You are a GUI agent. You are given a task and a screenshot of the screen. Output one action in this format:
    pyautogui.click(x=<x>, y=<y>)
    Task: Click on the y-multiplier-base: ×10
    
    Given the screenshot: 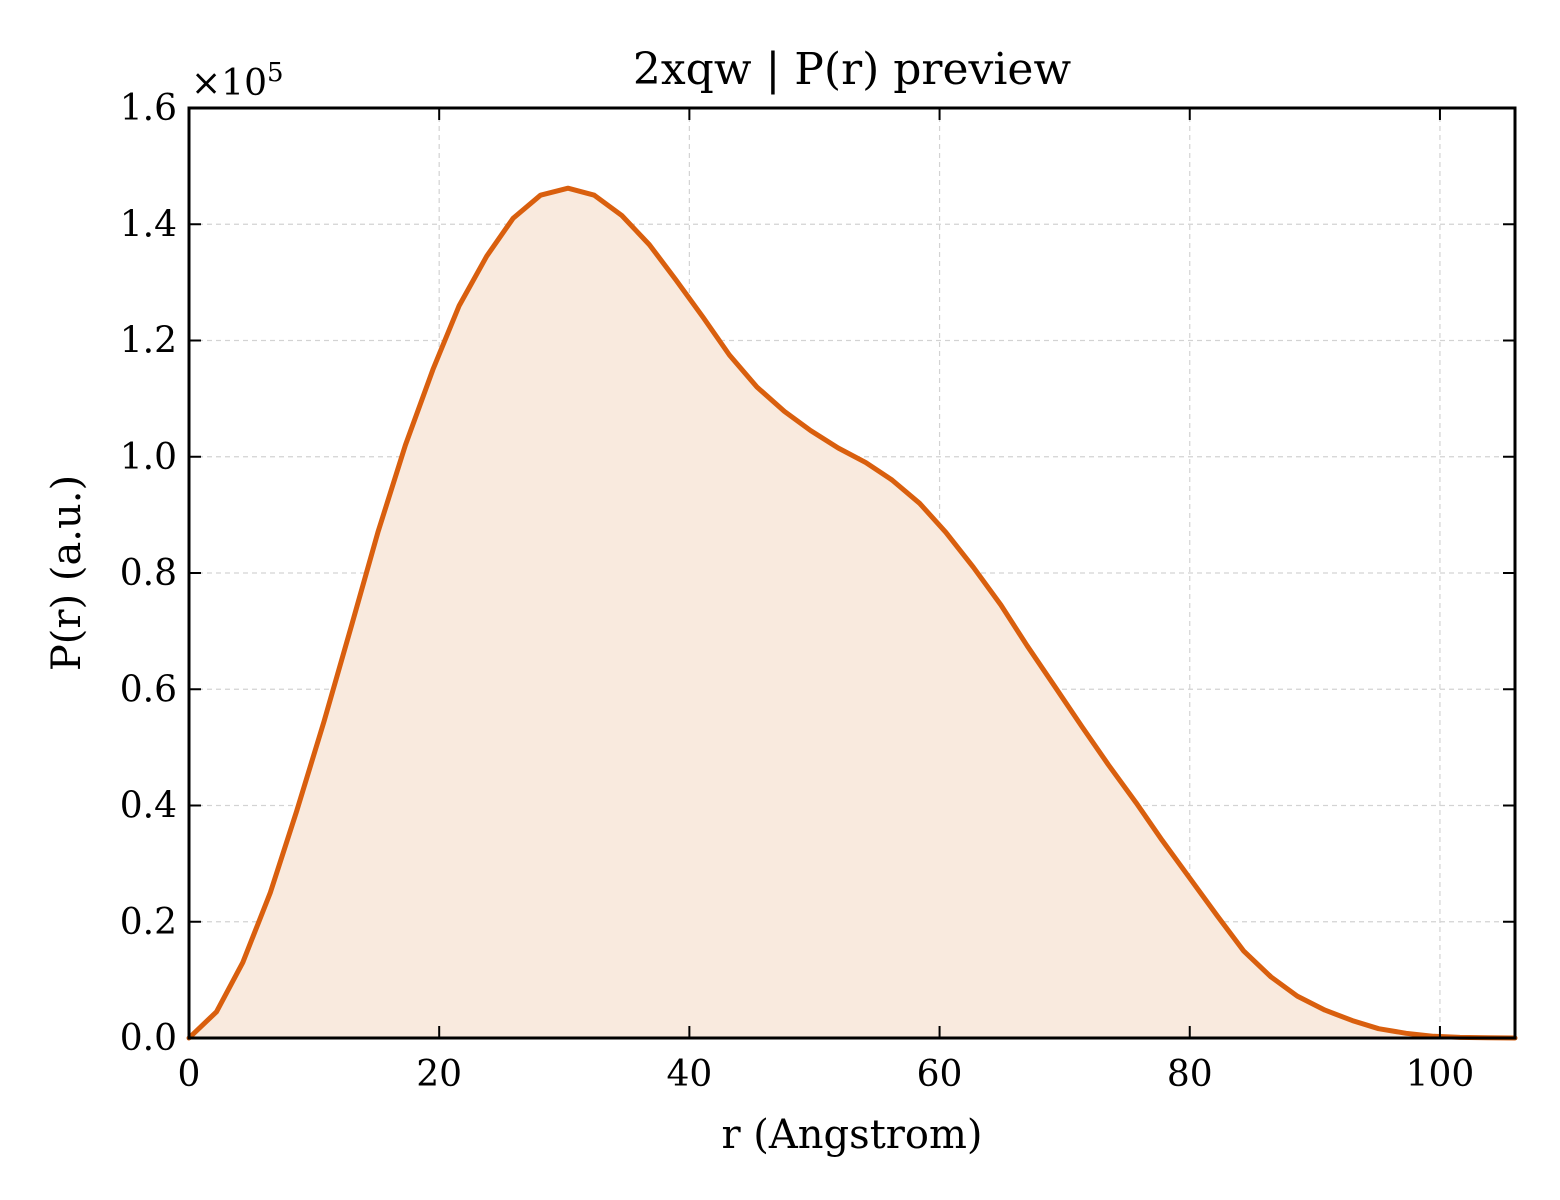 What is the action you would take?
    pyautogui.click(x=229, y=83)
    